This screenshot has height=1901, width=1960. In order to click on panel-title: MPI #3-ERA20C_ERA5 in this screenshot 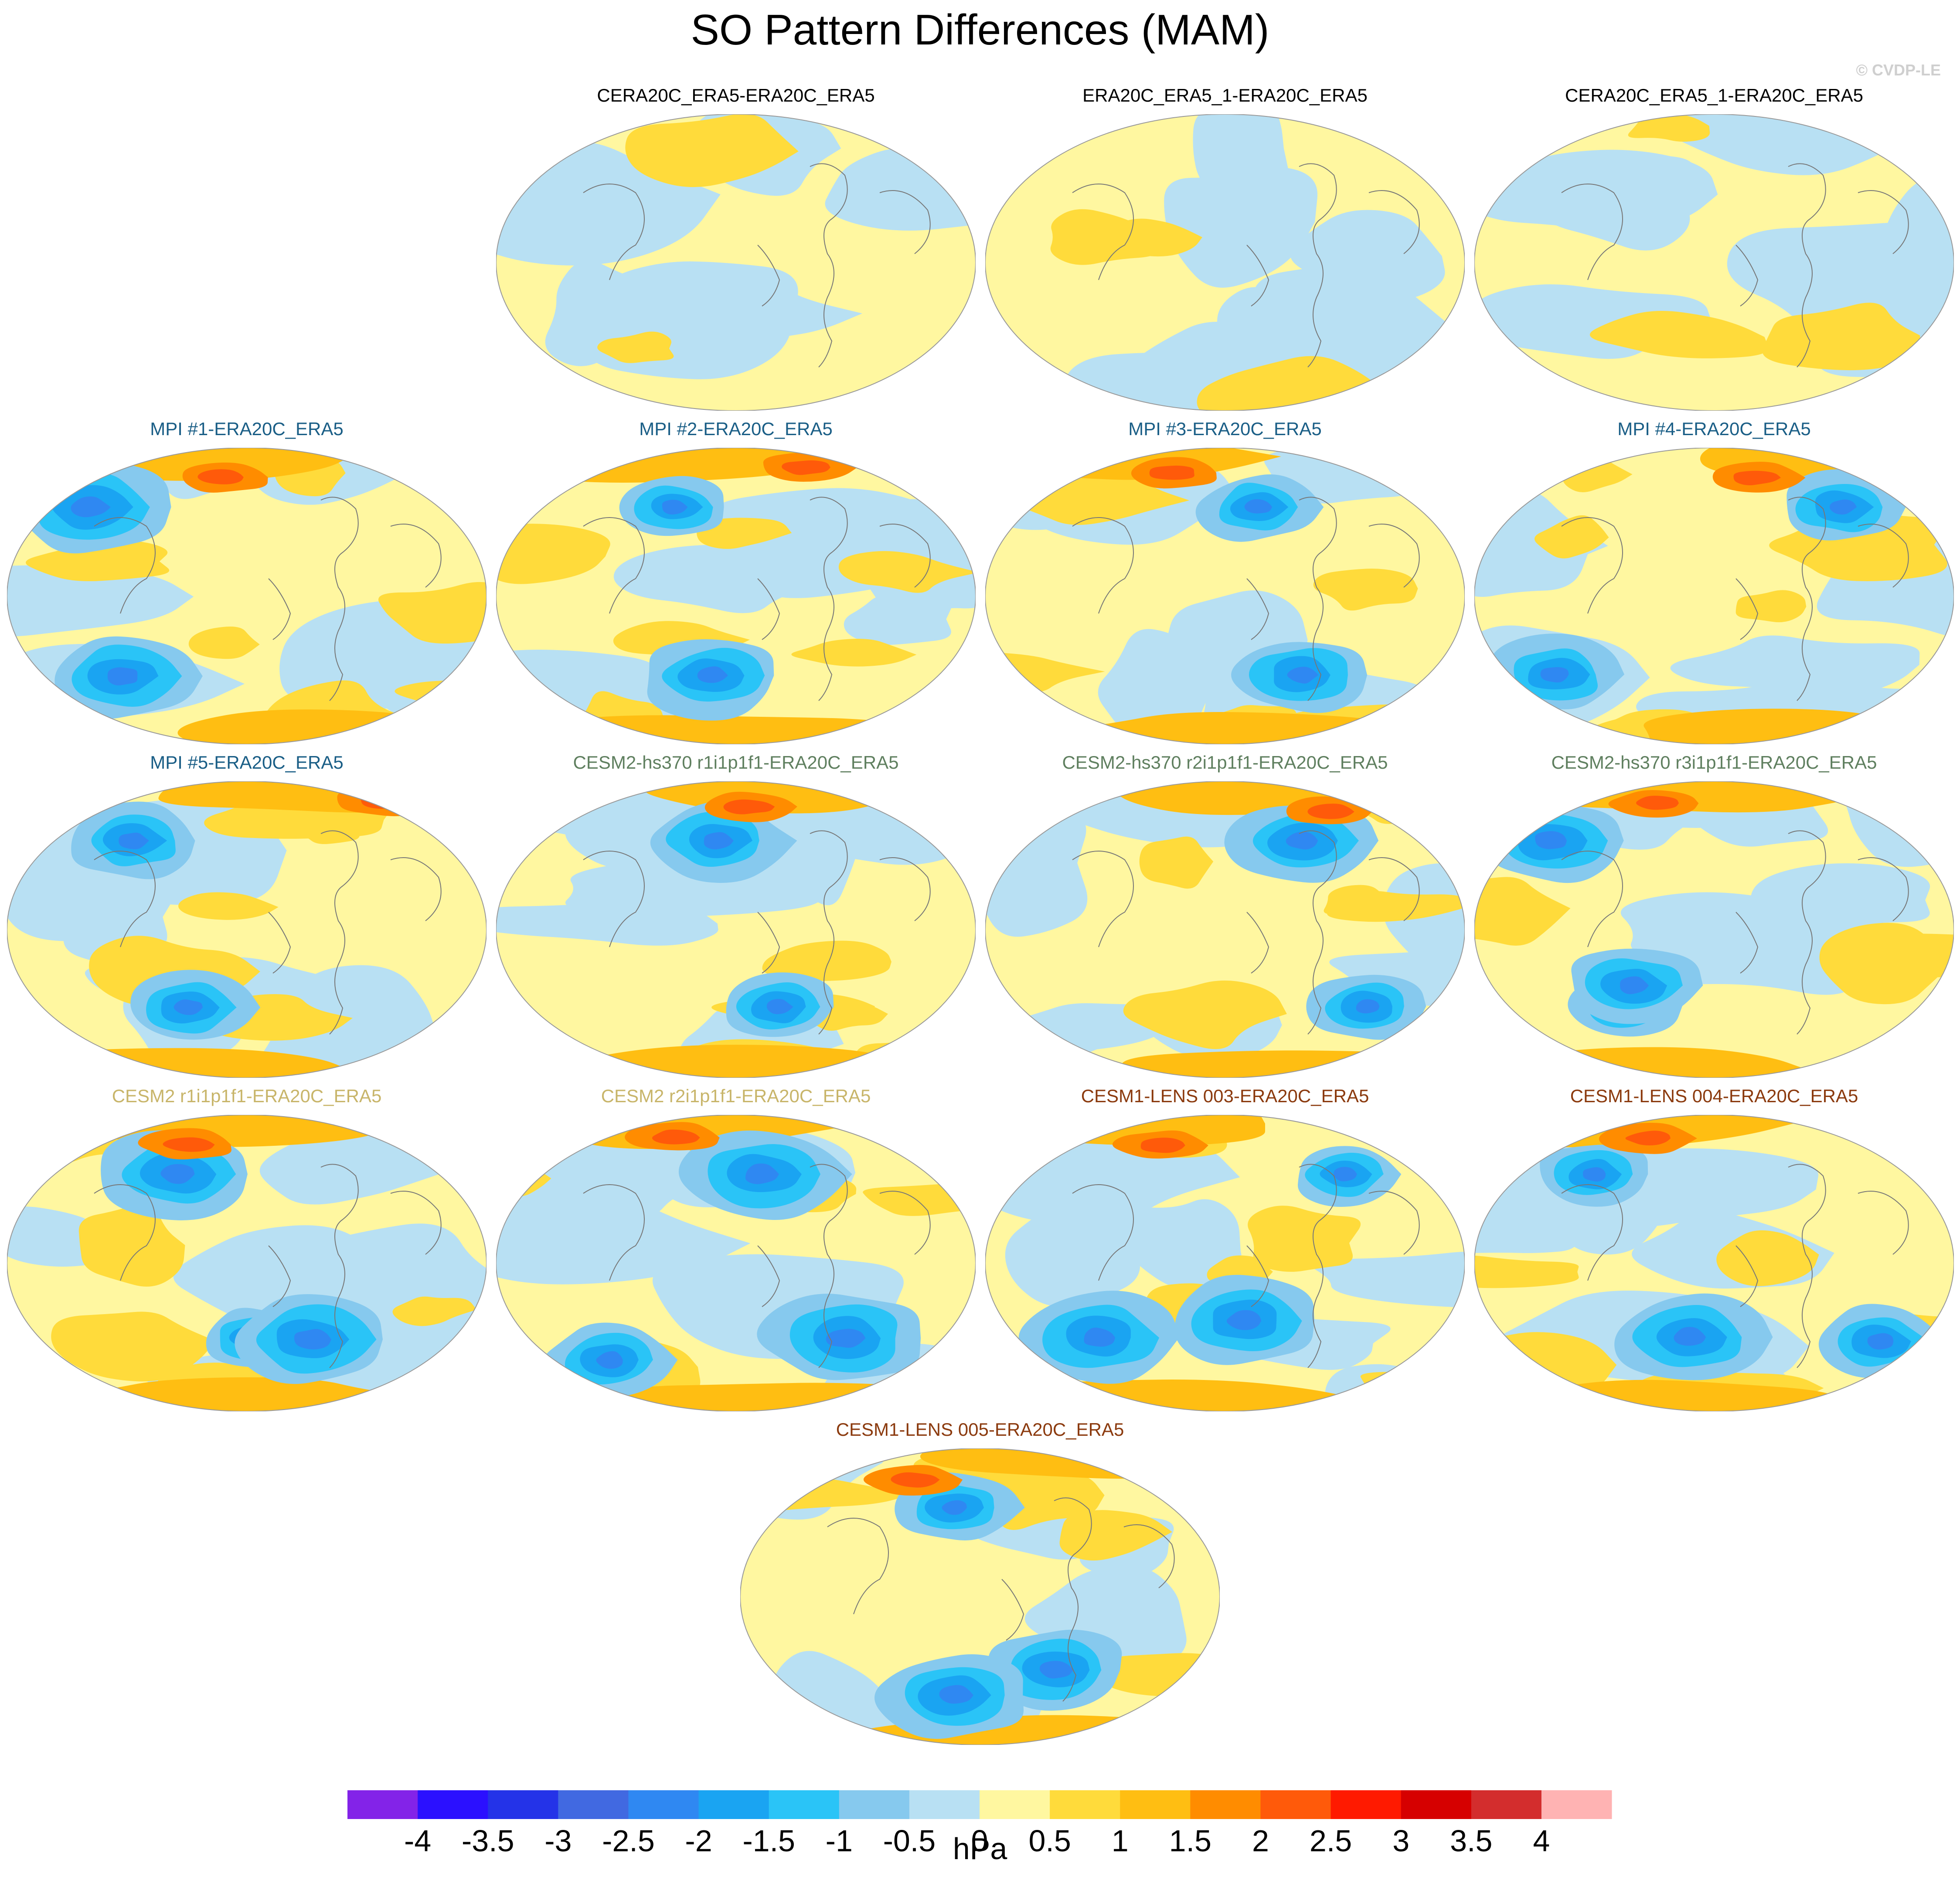, I will do `click(1225, 429)`.